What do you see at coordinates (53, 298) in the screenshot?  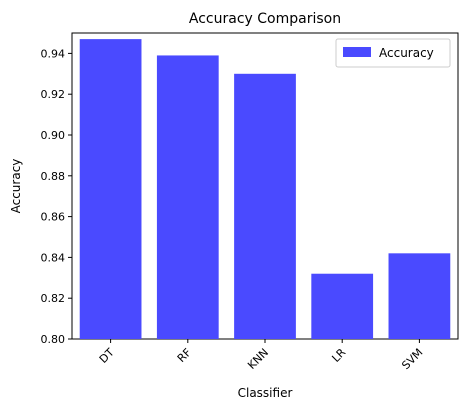 I see `y-tick-label: 0.82` at bounding box center [53, 298].